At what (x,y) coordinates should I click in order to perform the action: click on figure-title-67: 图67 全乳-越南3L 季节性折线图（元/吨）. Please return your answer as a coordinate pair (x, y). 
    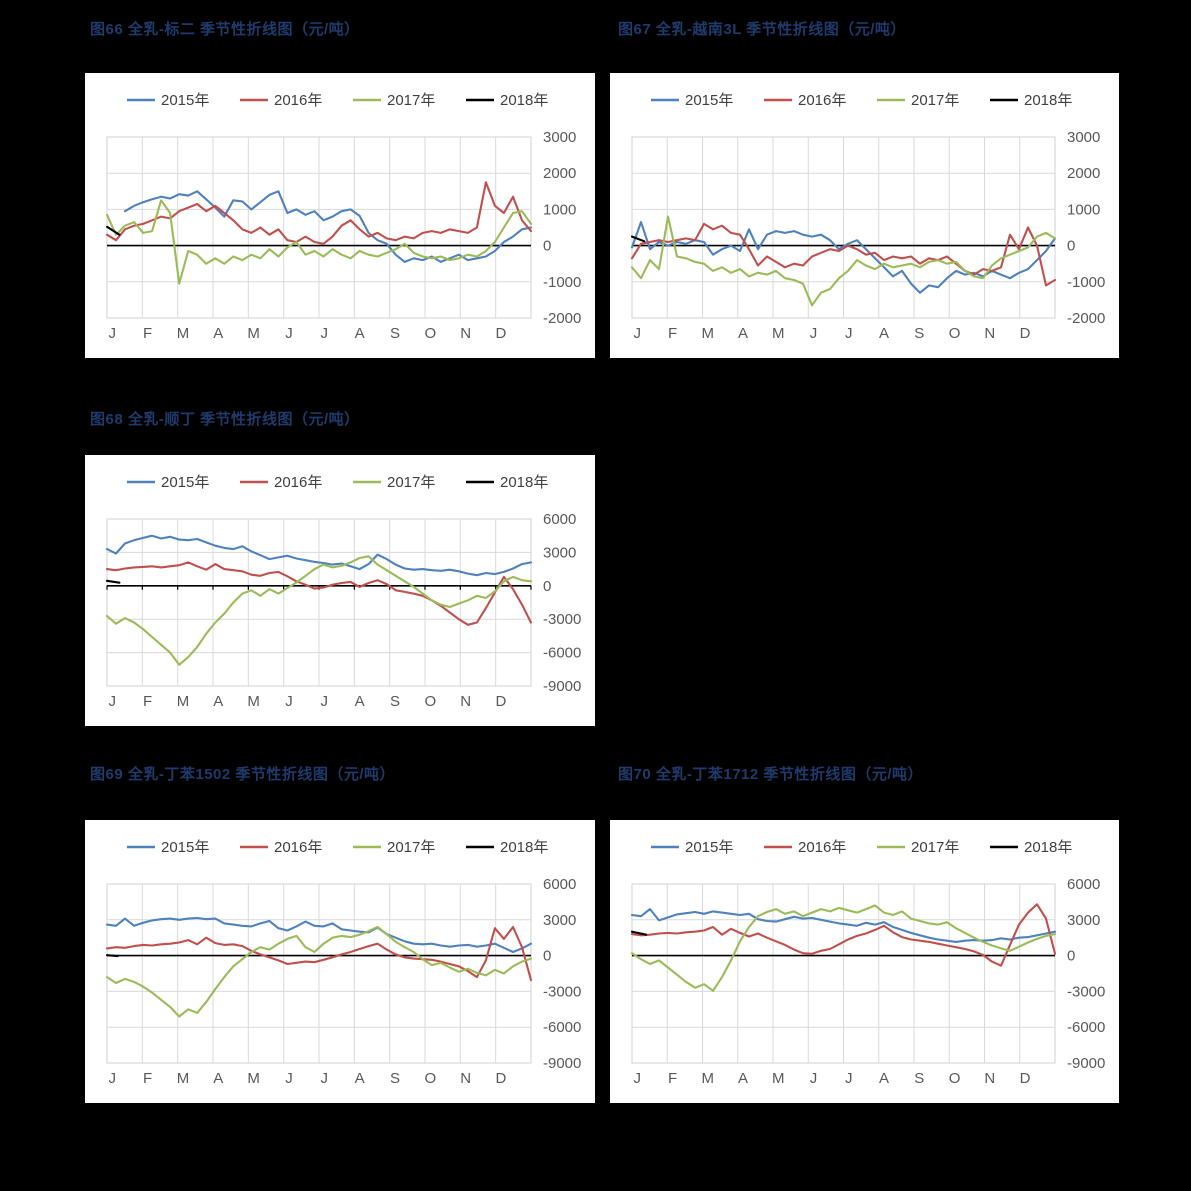
    Looking at the image, I should click on (762, 29).